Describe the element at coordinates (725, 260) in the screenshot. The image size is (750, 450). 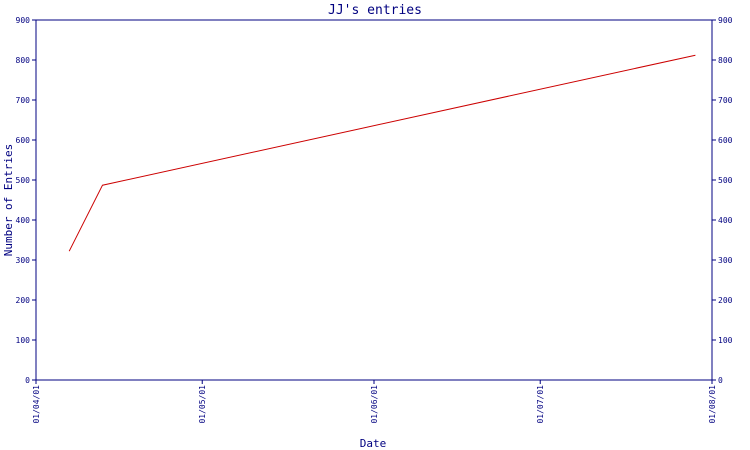
I see `y-tick-label-right-3: 300` at that location.